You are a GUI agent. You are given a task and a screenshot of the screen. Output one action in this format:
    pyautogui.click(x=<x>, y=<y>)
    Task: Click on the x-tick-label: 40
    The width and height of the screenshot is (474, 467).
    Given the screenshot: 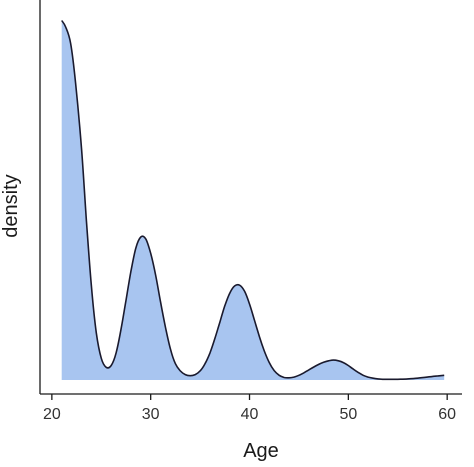 What is the action you would take?
    pyautogui.click(x=250, y=414)
    